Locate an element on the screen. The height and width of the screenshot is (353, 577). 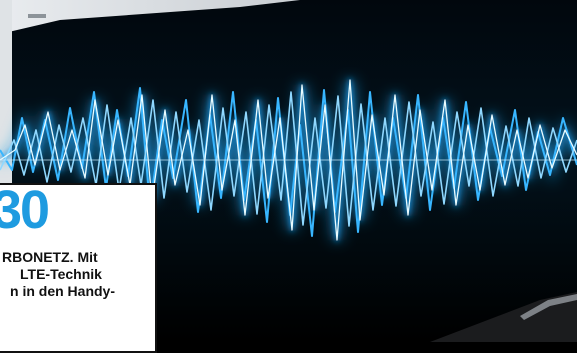
callout-line-3: n in den Handy- is located at coordinates (62, 291).